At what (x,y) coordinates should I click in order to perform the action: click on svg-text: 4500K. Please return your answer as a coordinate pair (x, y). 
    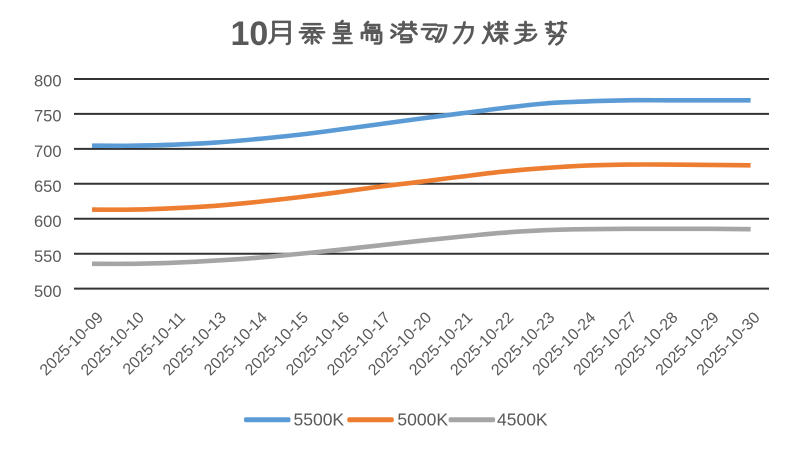
    Looking at the image, I should click on (522, 420).